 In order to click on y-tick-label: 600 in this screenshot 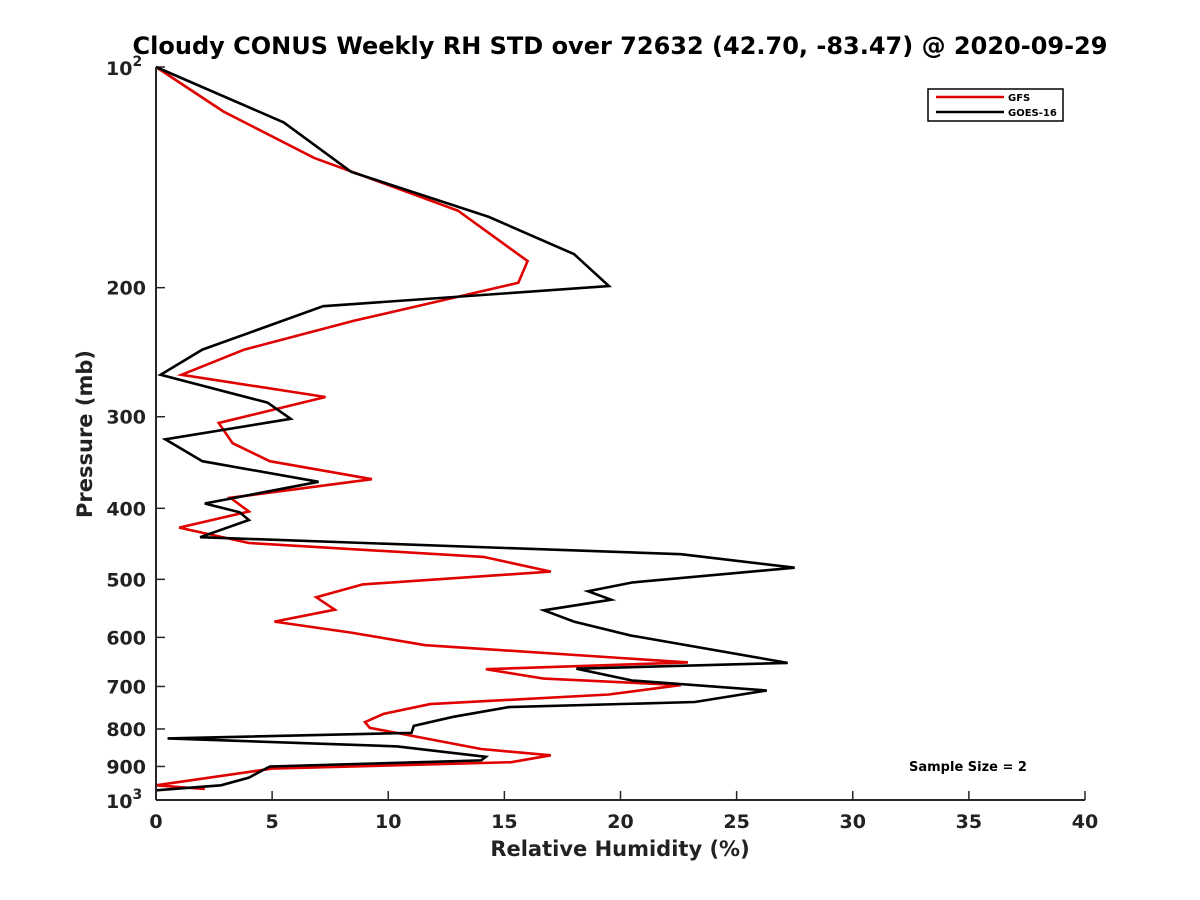, I will do `click(126, 638)`.